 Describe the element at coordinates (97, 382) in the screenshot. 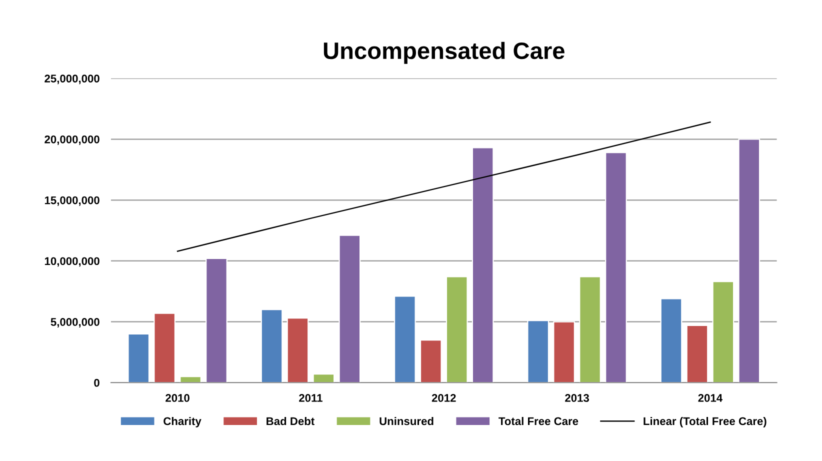

I see `y-tick-label: 0` at that location.